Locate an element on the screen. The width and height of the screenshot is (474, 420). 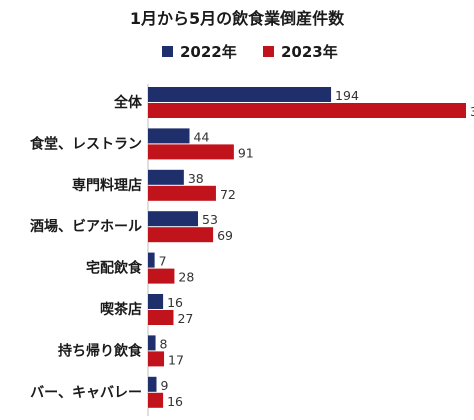
legend-swatch-2023 is located at coordinates (268, 51).